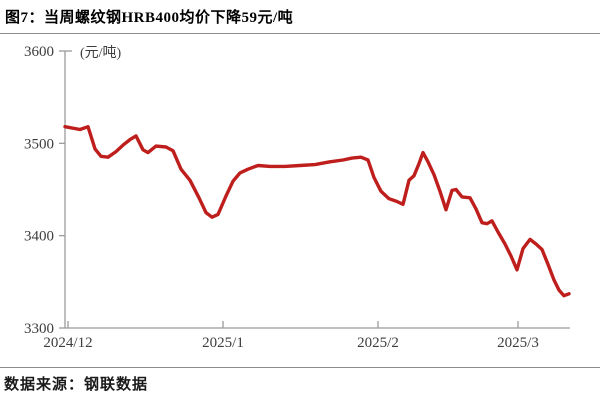 The height and width of the screenshot is (400, 600). What do you see at coordinates (378, 343) in the screenshot?
I see `x-tick-label: 2025/2` at bounding box center [378, 343].